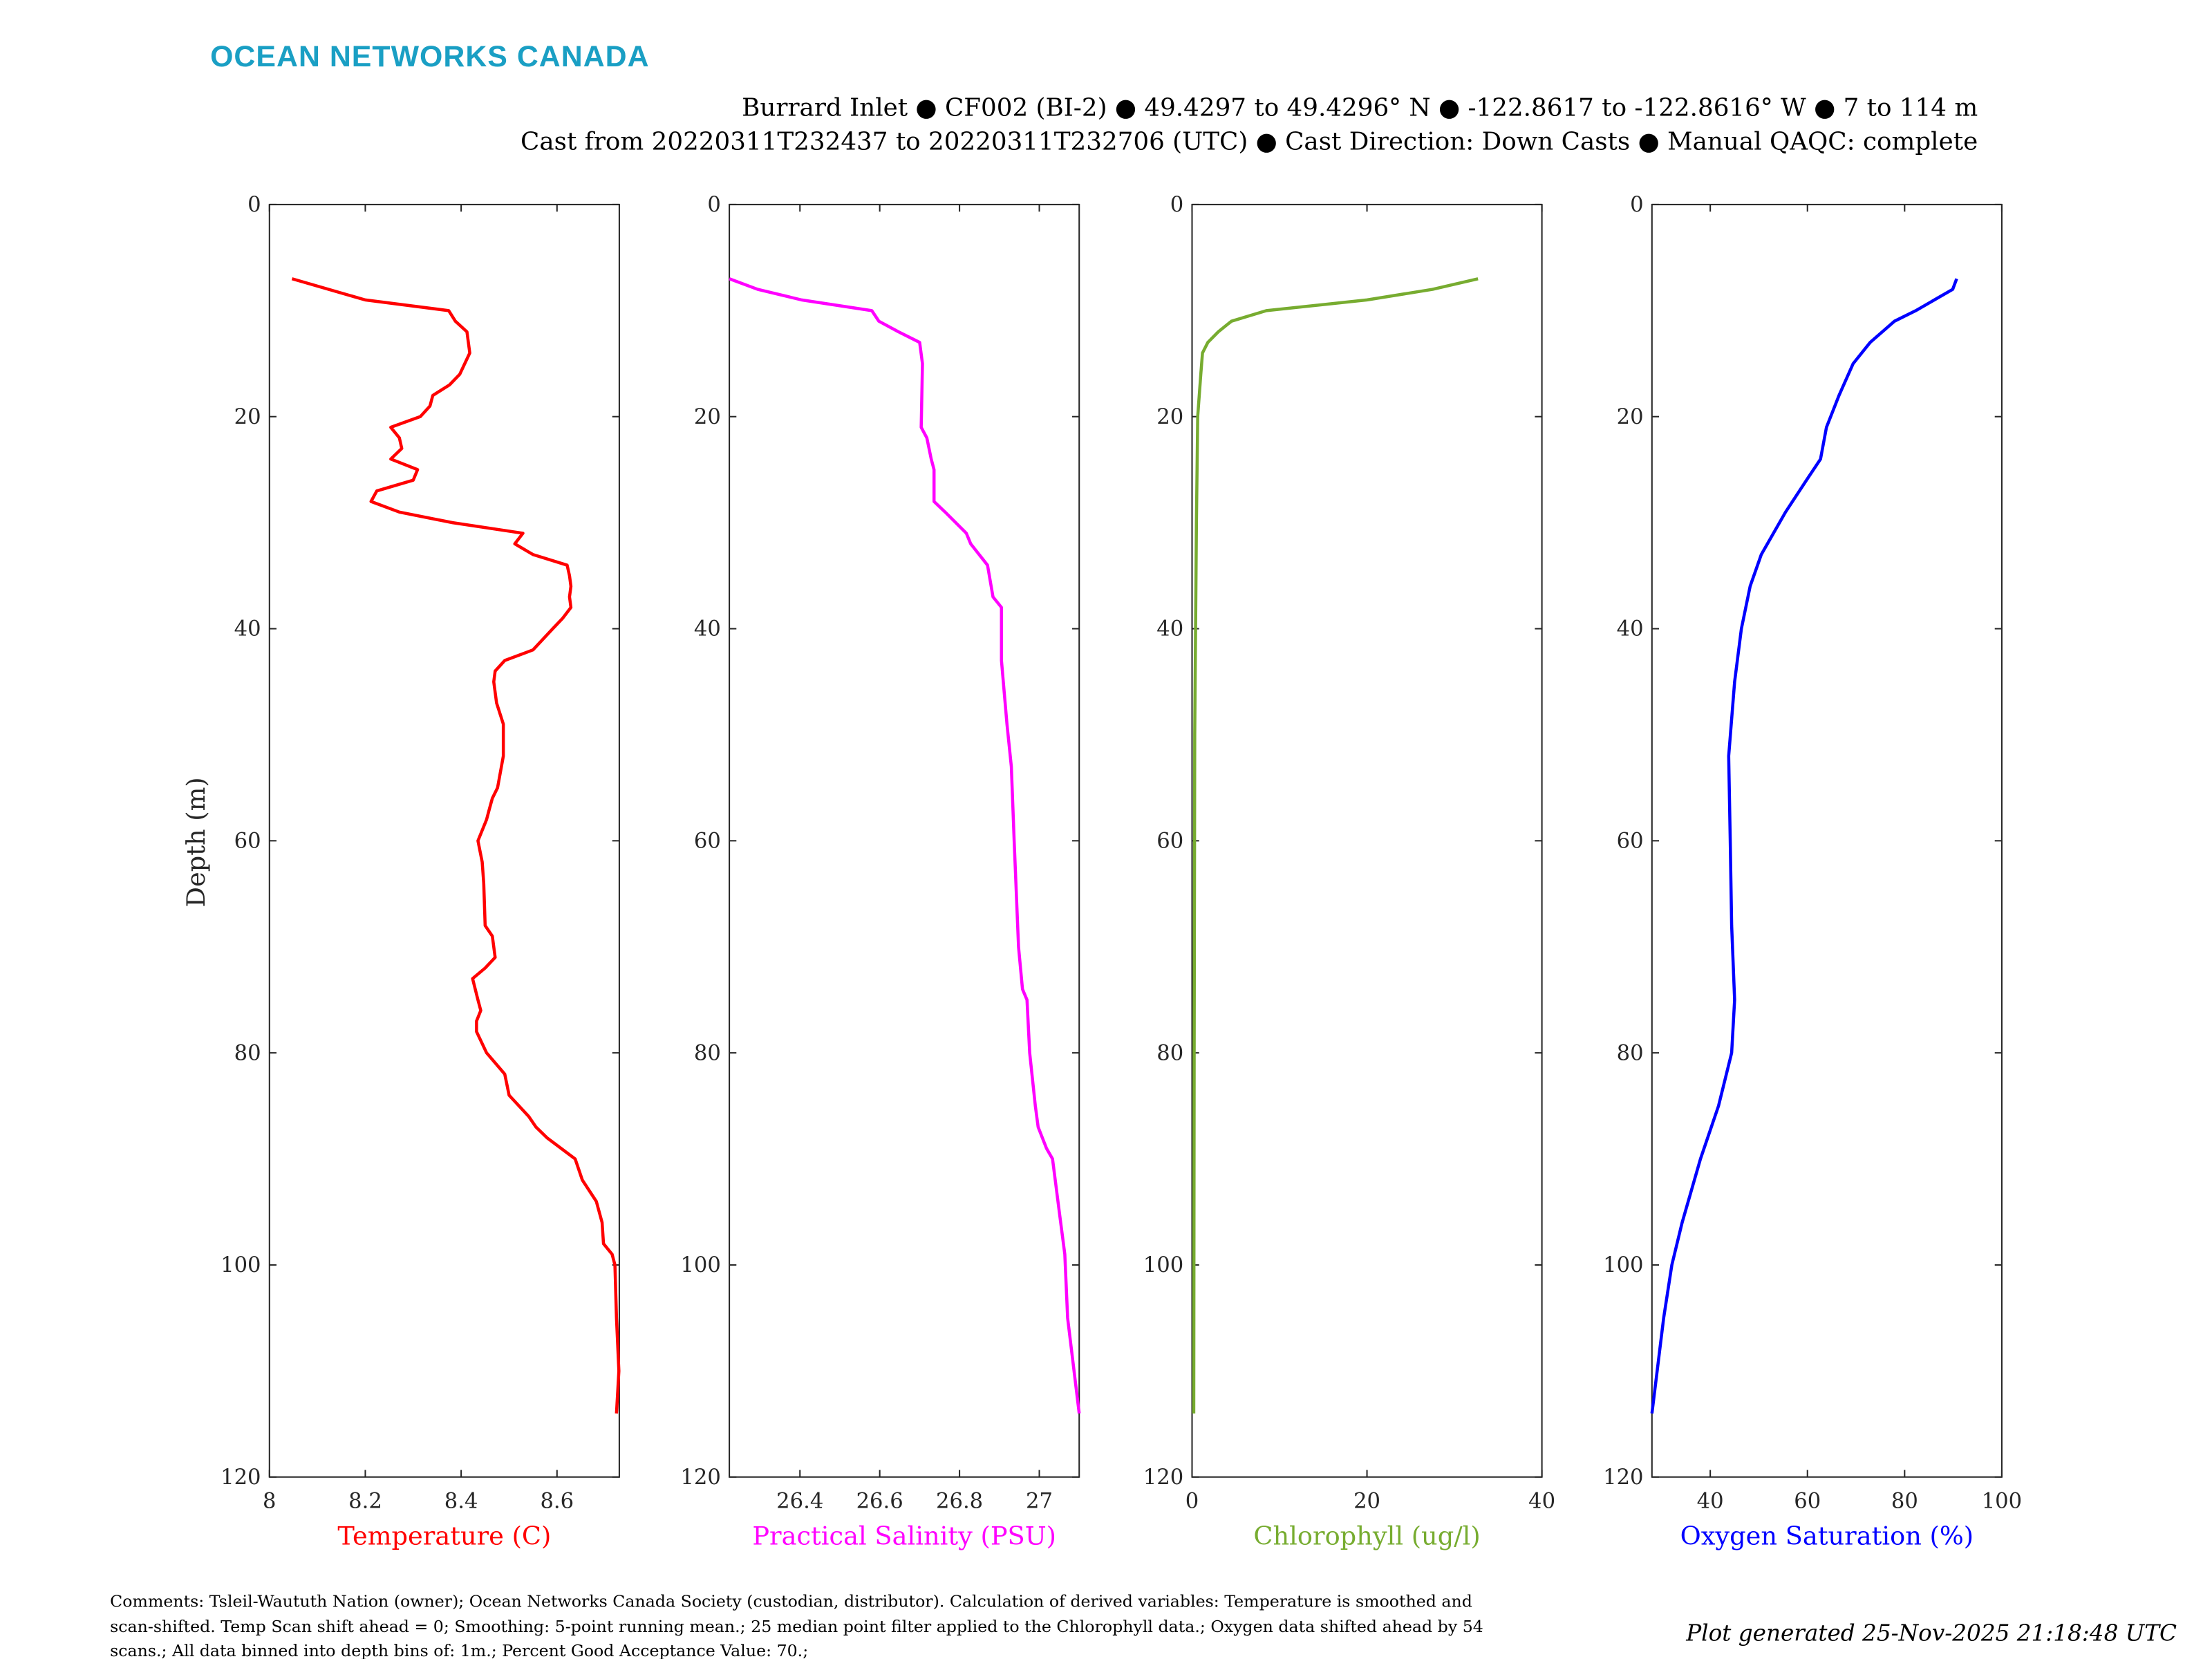 The width and height of the screenshot is (2212, 1659). I want to click on oxygen-xtick-label: 60, so click(1807, 1502).